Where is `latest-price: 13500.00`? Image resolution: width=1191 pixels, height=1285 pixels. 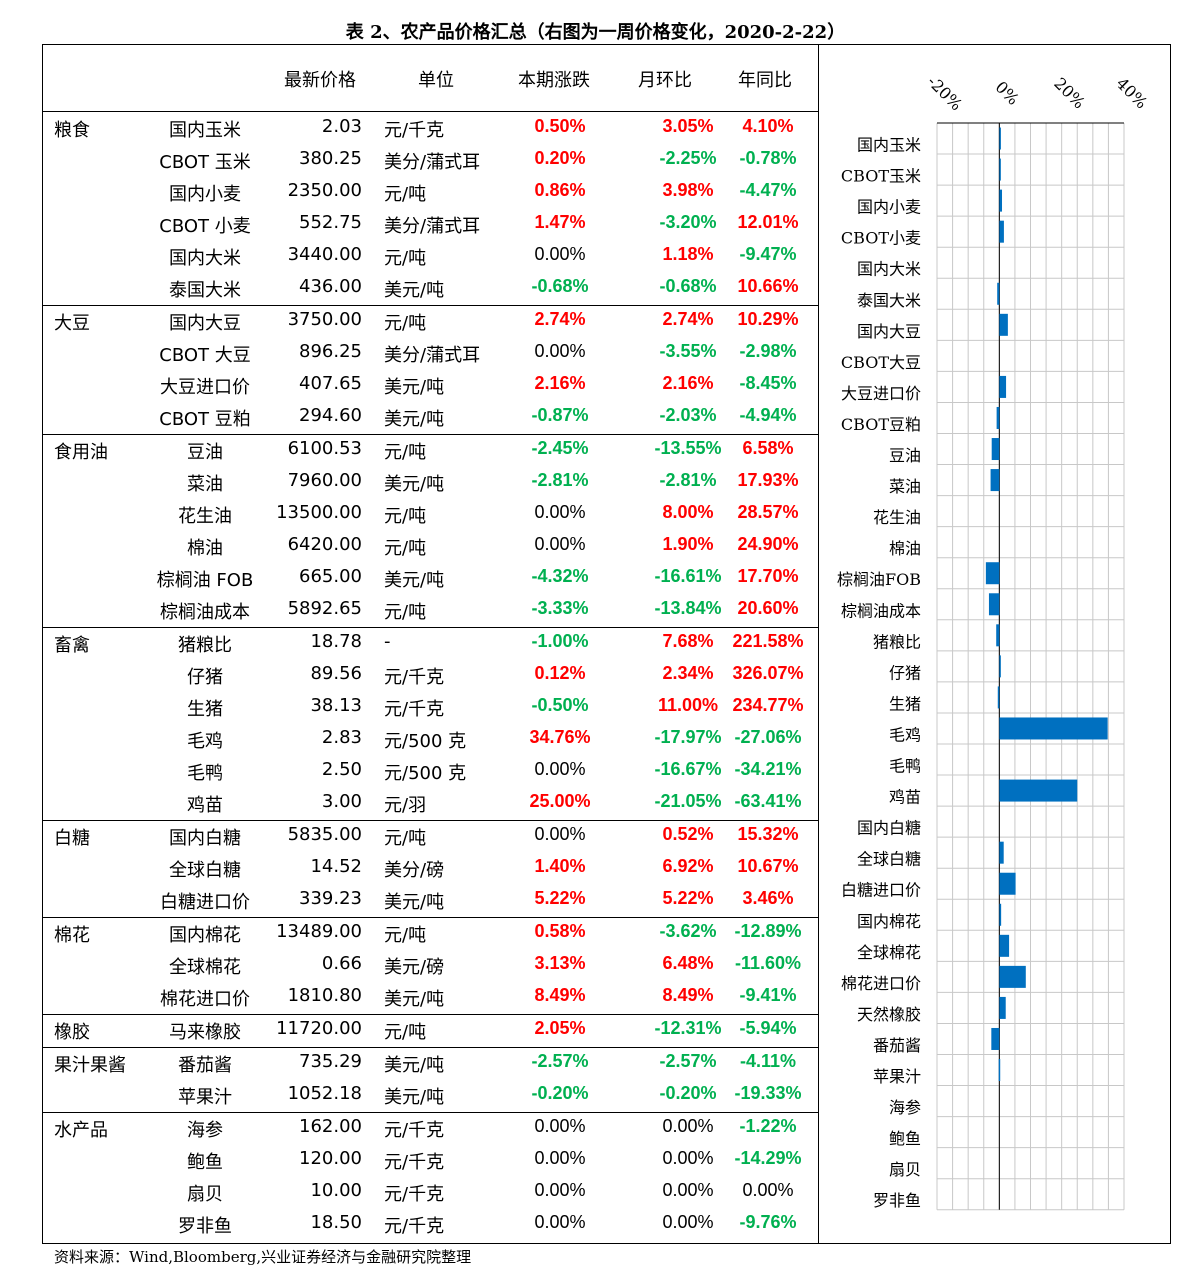
latest-price: 13500.00 is located at coordinates (319, 512).